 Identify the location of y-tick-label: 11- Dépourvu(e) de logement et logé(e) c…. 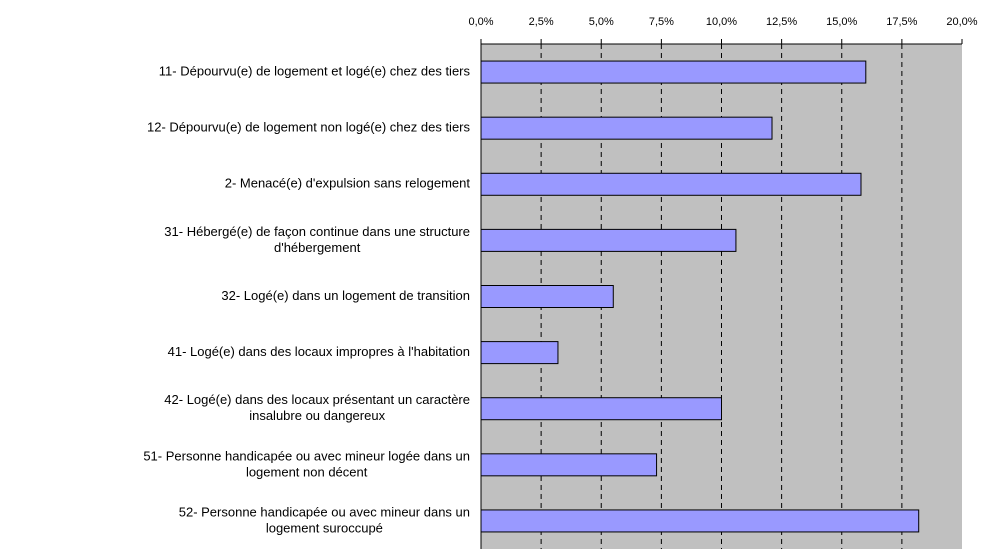
(315, 70).